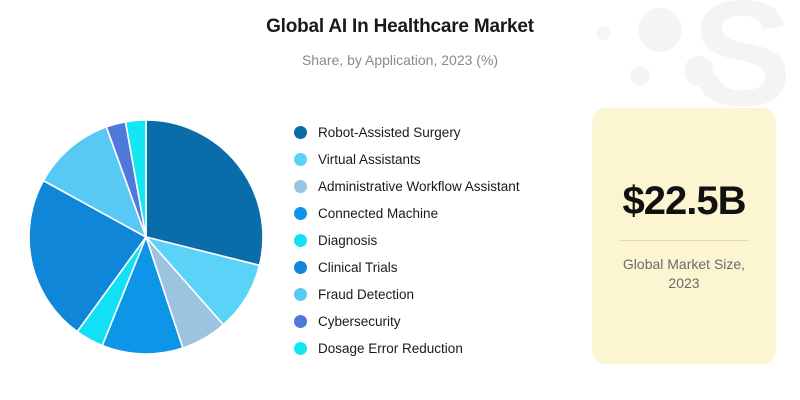  What do you see at coordinates (684, 273) in the screenshot?
I see `stat-caption: Global Market Size, 2023` at bounding box center [684, 273].